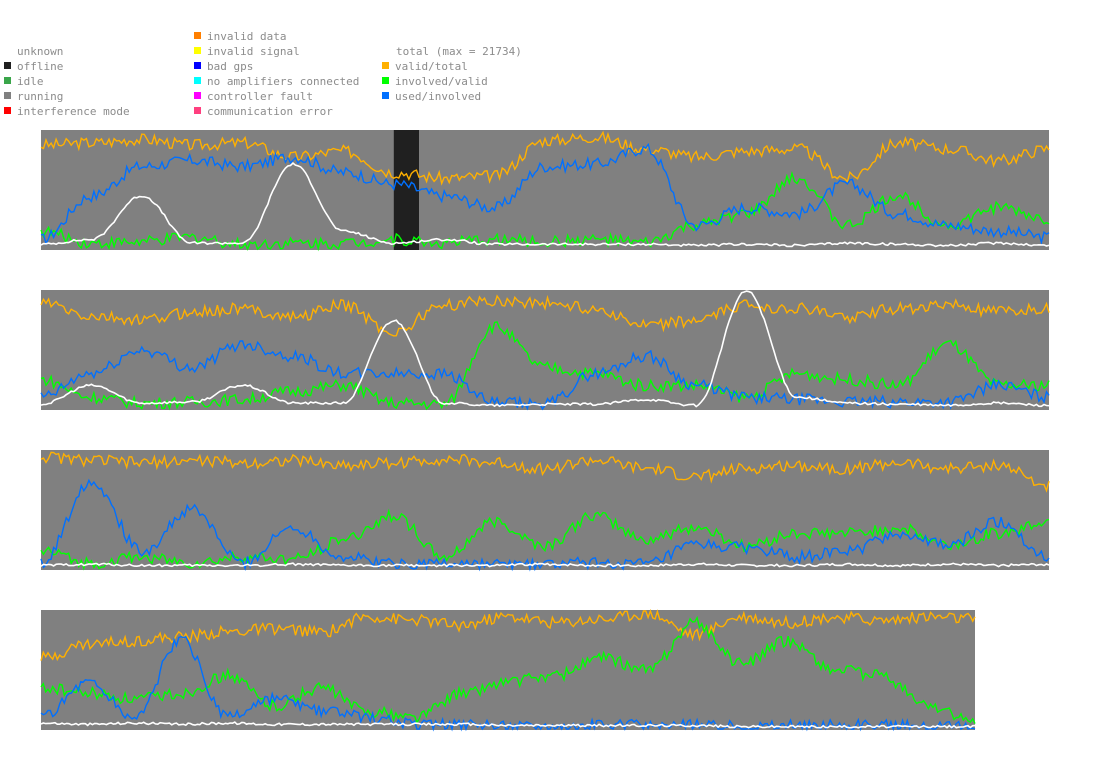 The height and width of the screenshot is (764, 1095). I want to click on legend-label: invalid signal, so click(253, 51).